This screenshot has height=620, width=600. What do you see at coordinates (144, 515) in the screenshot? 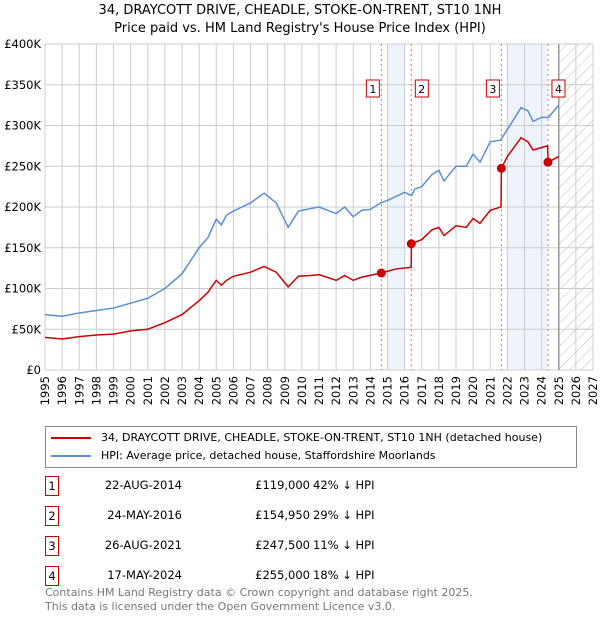
I see `sale-date: 24-MAY-2016` at bounding box center [144, 515].